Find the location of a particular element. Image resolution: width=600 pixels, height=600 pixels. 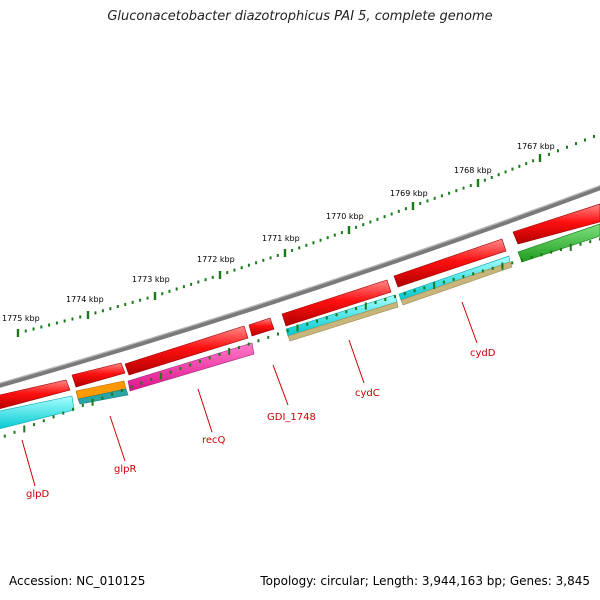

gene-label-recq: recQ is located at coordinates (214, 440).